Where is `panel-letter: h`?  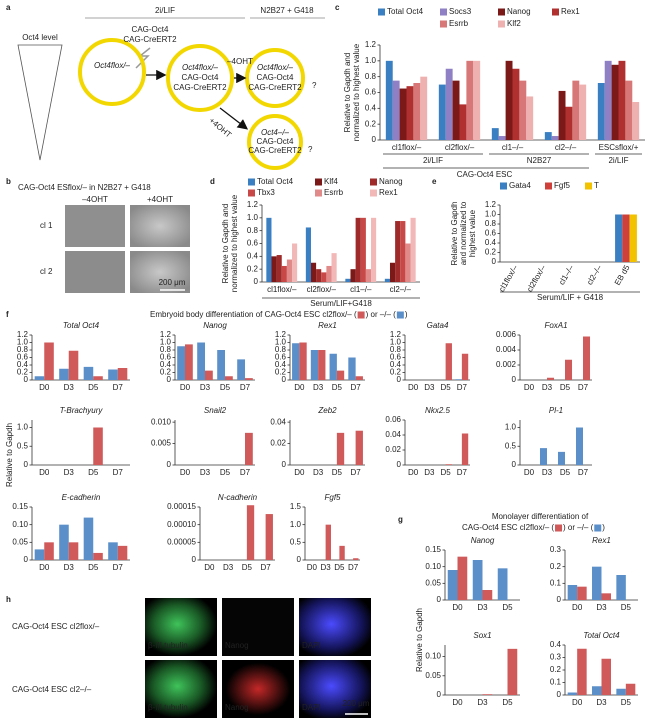 panel-letter: h is located at coordinates (8, 599).